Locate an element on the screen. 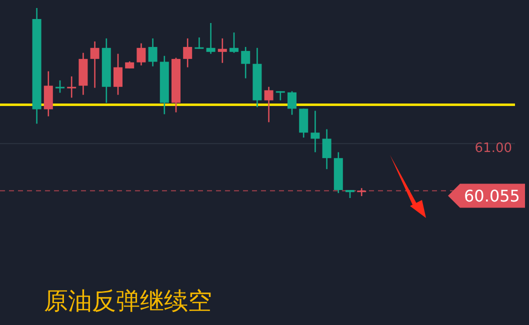 This screenshot has height=325, width=529. text: 原油反弹继续空 is located at coordinates (128, 301).